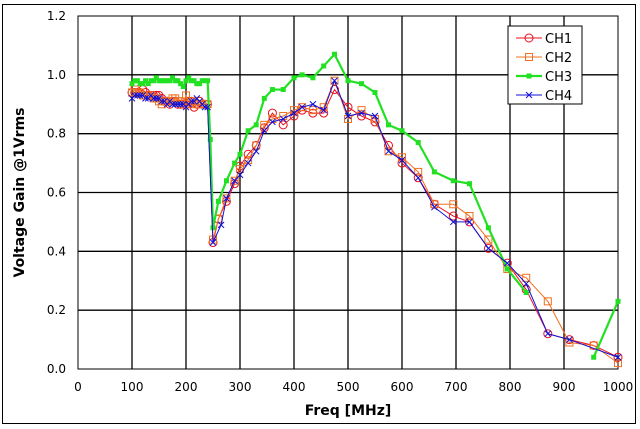 The height and width of the screenshot is (429, 640). I want to click on legend-label: CH3, so click(558, 77).